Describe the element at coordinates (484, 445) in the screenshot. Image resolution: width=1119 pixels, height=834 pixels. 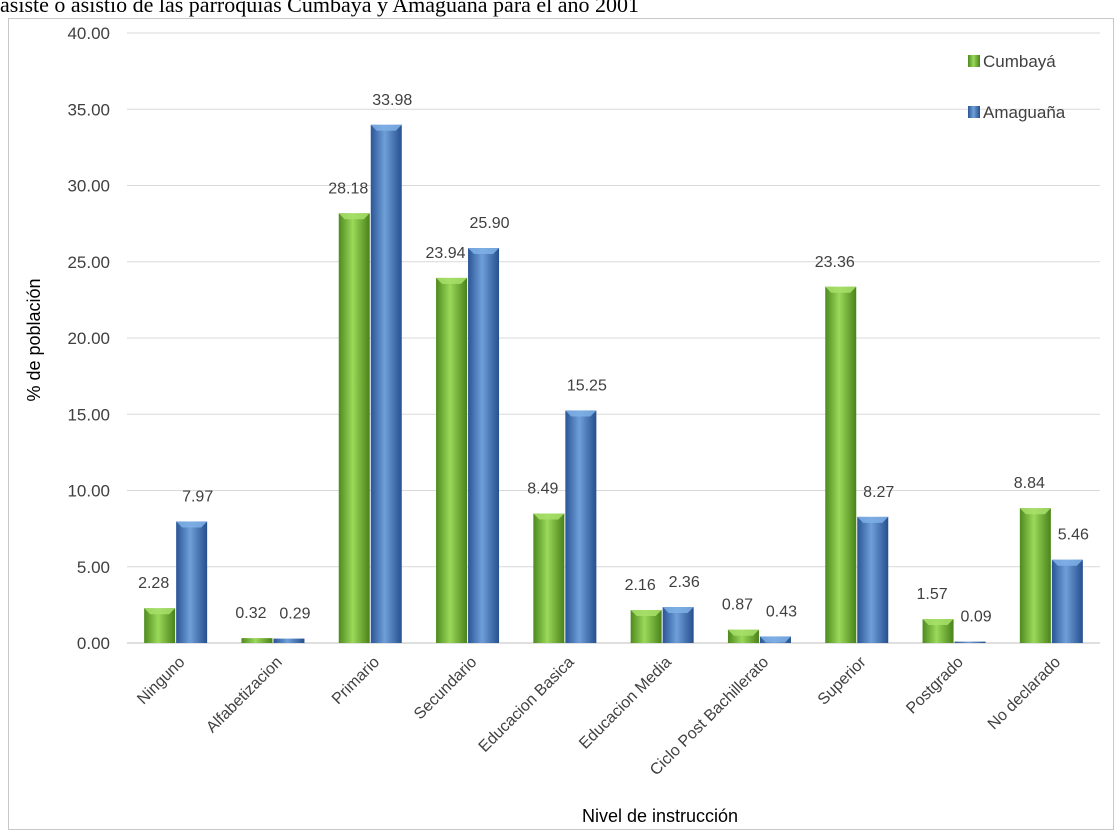
I see `bar-amaguana-secundario` at that location.